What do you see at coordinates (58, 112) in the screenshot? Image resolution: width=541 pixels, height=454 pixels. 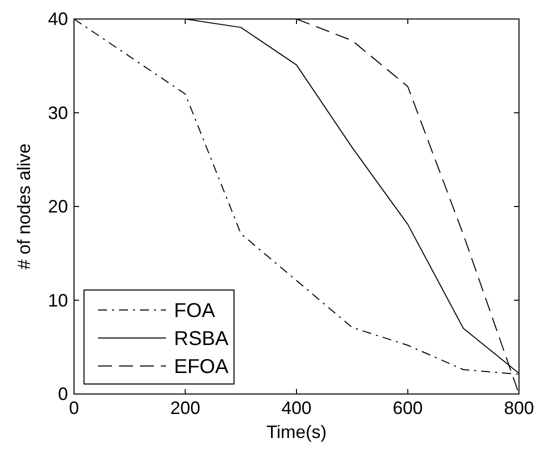 I see `y-tick-label: 30` at bounding box center [58, 112].